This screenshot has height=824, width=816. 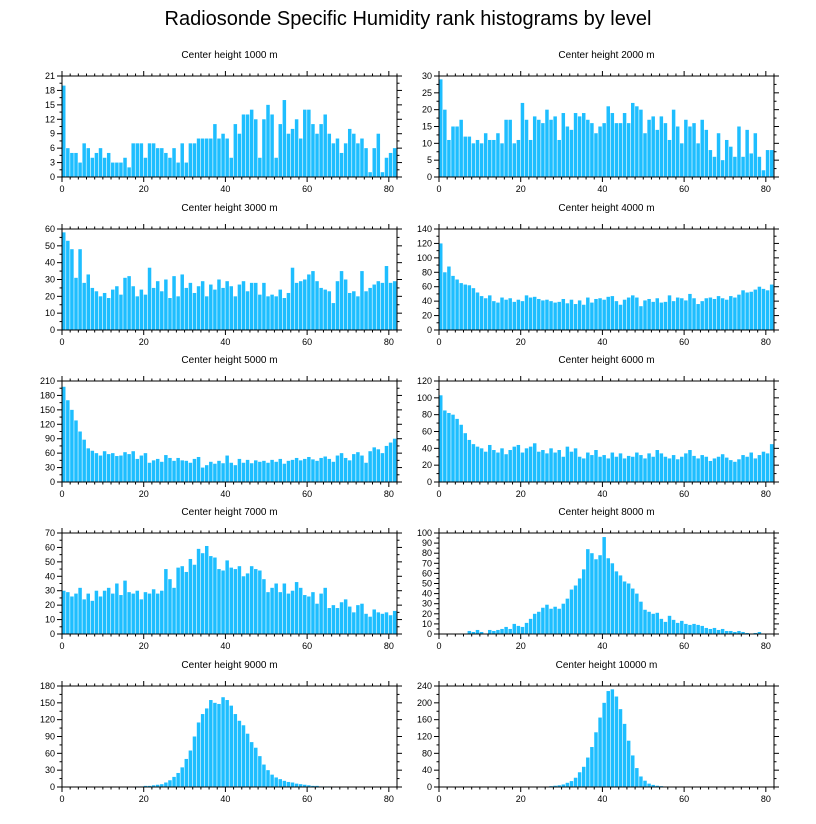 I want to click on y-tick-label: 20, so click(x=427, y=614).